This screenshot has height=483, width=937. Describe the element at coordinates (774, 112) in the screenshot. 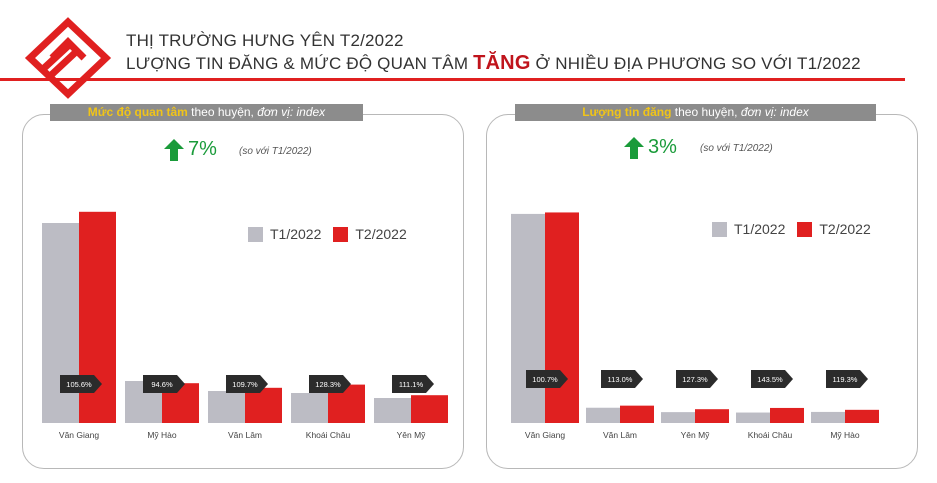

I see `listings-tag-unit: đơn vị: index` at that location.